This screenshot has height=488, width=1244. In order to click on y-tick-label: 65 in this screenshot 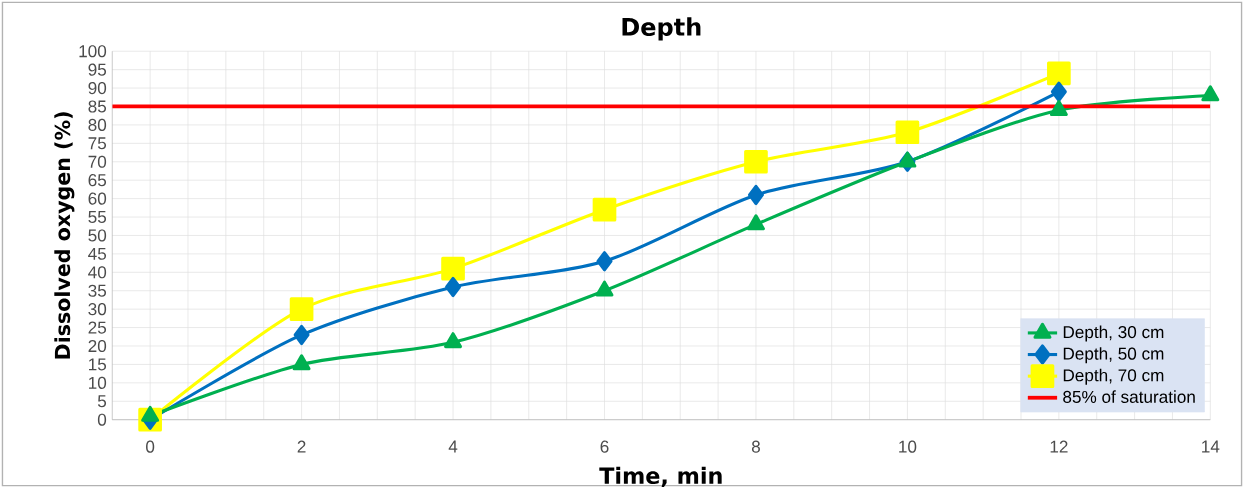, I will do `click(97, 180)`.